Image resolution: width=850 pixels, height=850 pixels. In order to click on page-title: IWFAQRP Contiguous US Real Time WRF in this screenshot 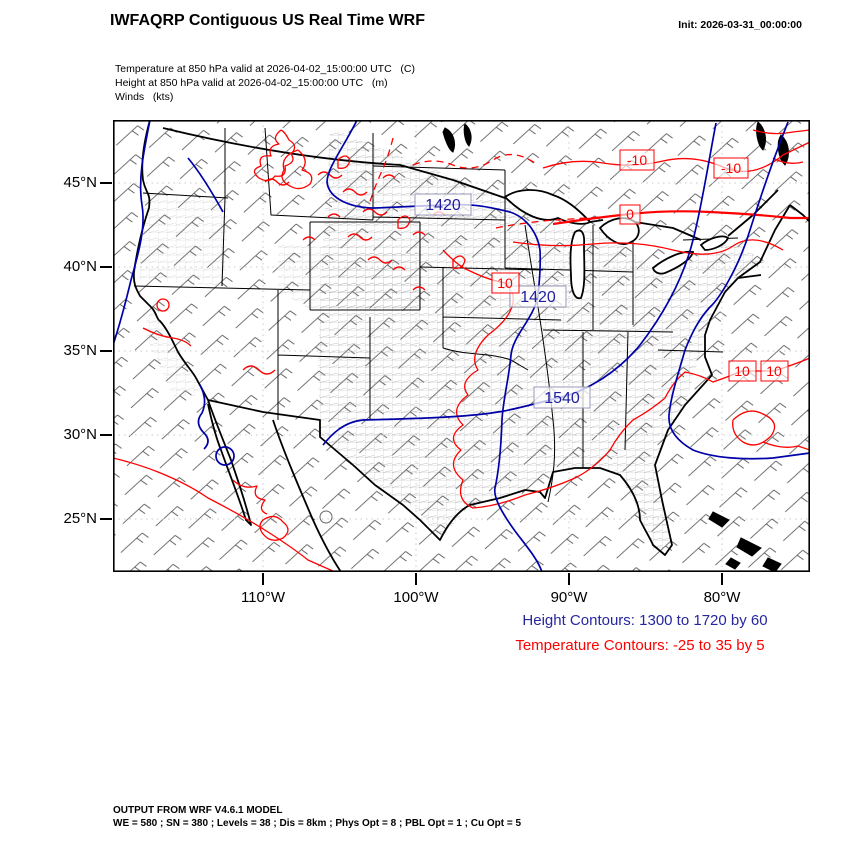, I will do `click(267, 20)`.